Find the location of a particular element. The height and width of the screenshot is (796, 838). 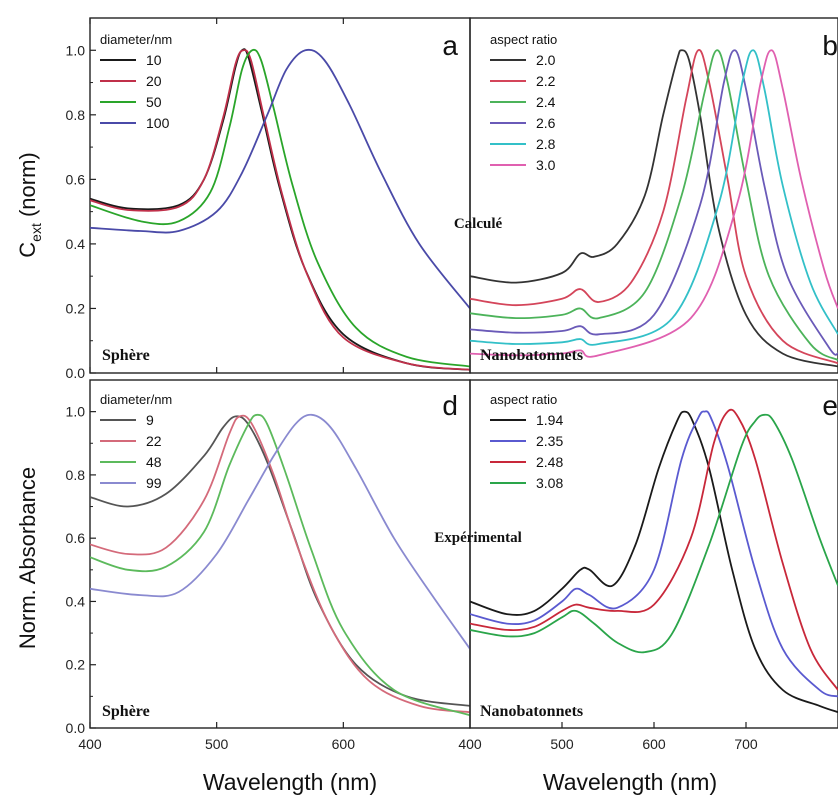

panel-letter: d is located at coordinates (450, 405).